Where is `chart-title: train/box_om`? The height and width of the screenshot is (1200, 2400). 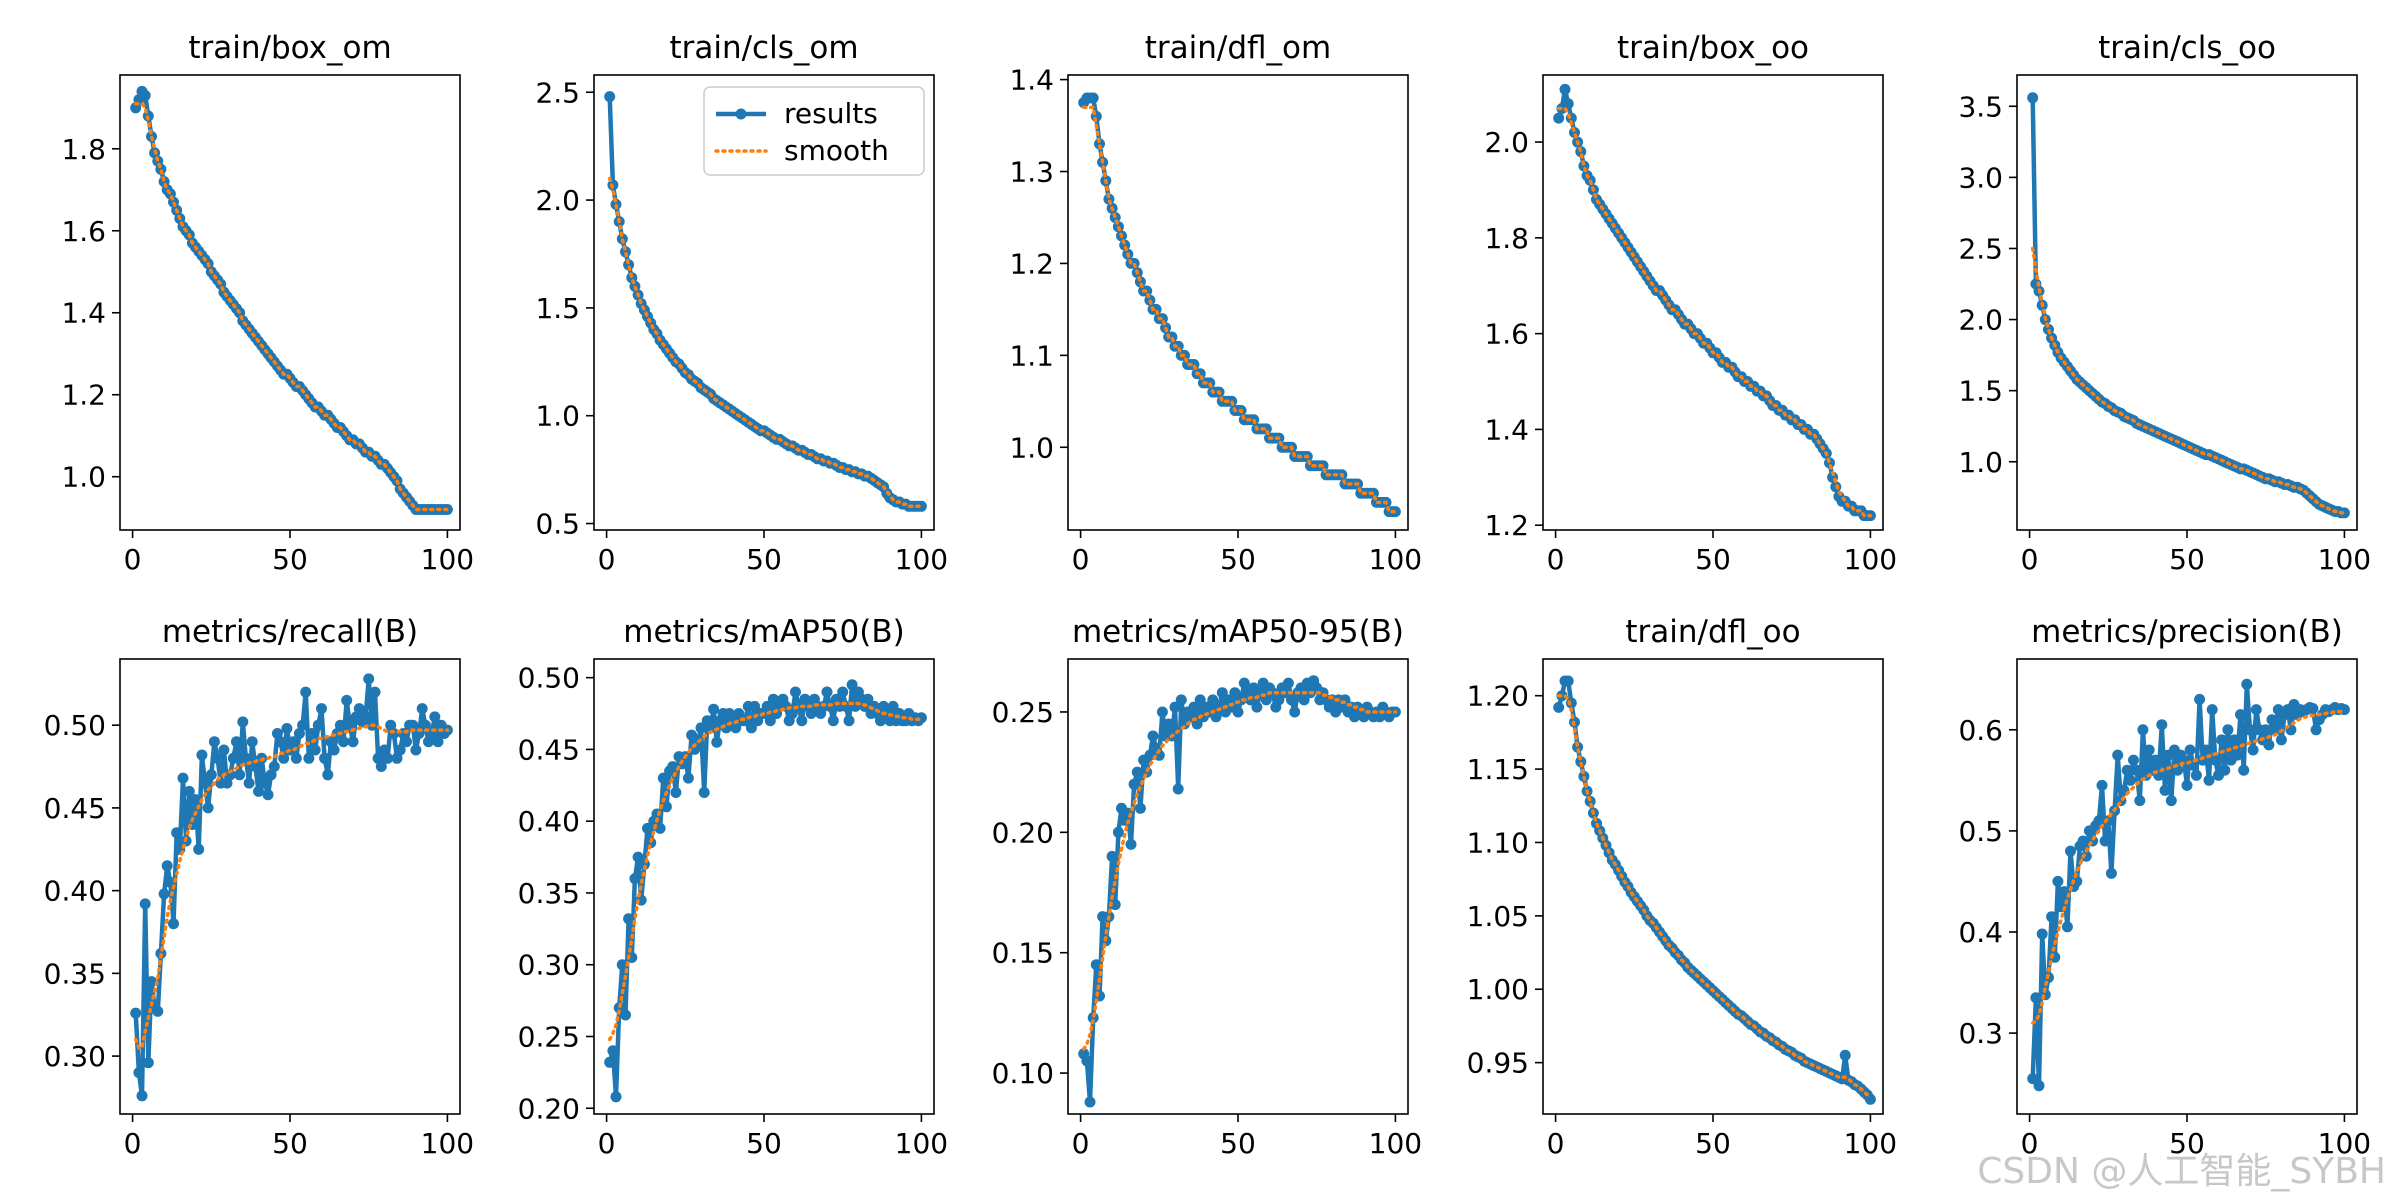 chart-title: train/box_om is located at coordinates (289, 48).